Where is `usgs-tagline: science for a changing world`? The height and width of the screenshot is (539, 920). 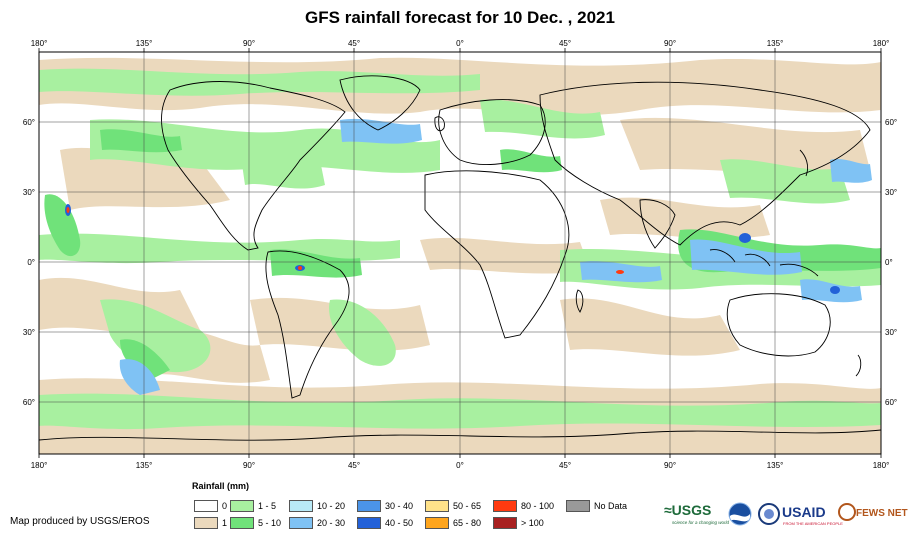 usgs-tagline: science for a changing world is located at coordinates (701, 522).